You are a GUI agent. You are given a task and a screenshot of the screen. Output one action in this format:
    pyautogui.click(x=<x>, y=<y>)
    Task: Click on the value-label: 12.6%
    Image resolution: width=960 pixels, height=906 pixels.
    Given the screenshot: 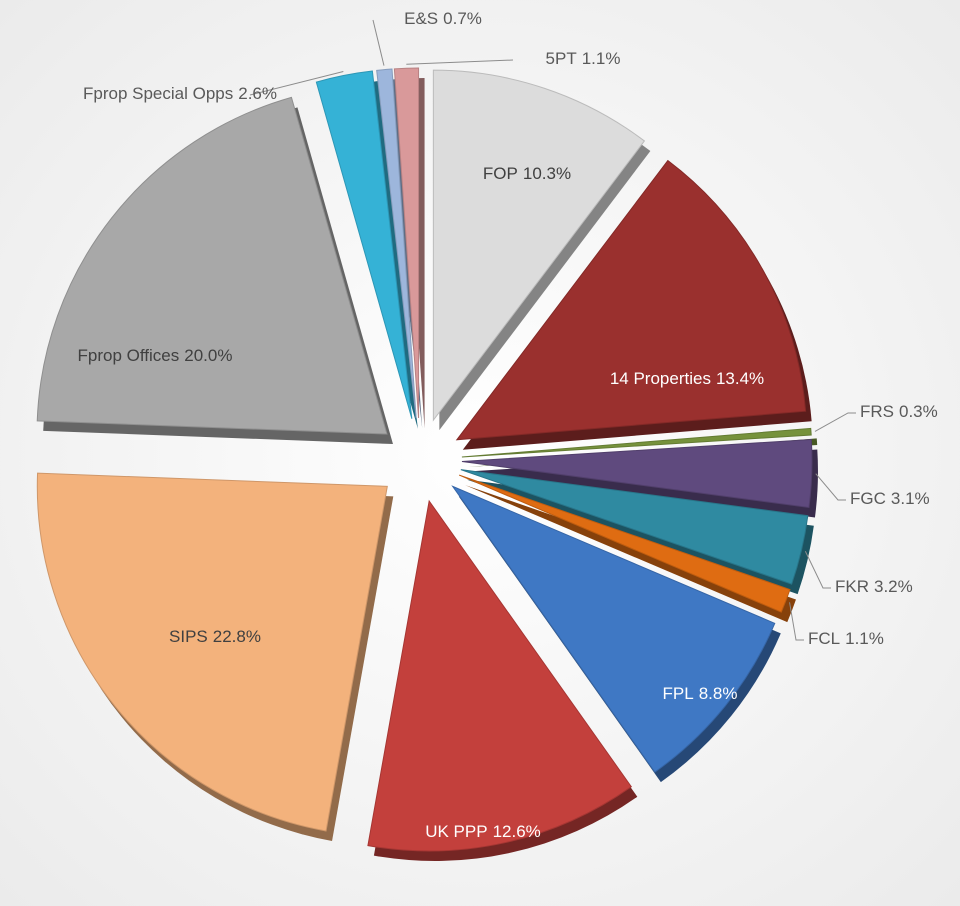 What is the action you would take?
    pyautogui.click(x=517, y=831)
    